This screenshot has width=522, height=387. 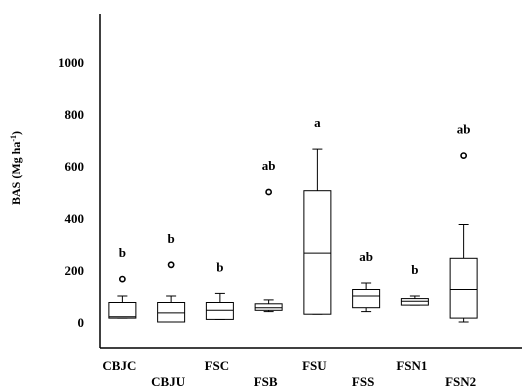 What do you see at coordinates (314, 365) in the screenshot?
I see `x-category-label: FSU` at bounding box center [314, 365].